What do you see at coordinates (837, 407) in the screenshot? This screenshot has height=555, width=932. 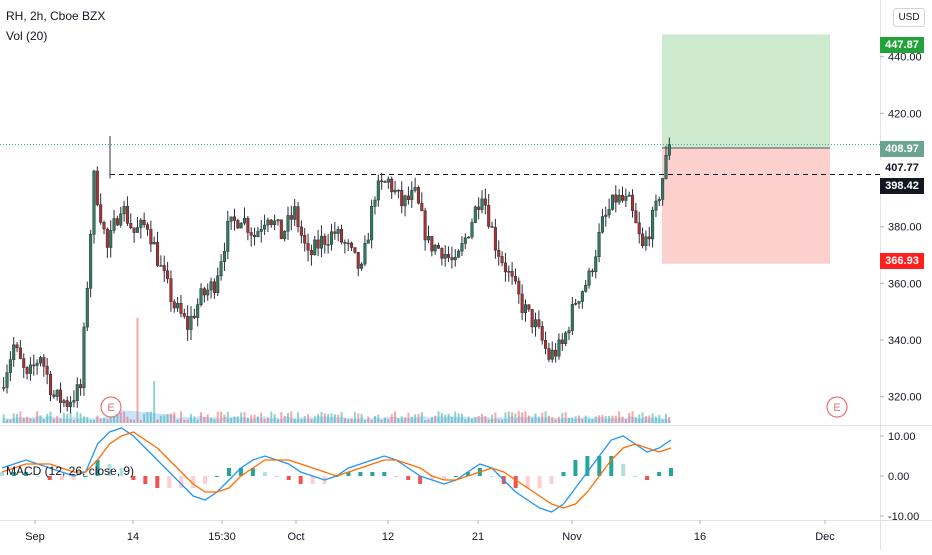 I see `earnings-marker` at bounding box center [837, 407].